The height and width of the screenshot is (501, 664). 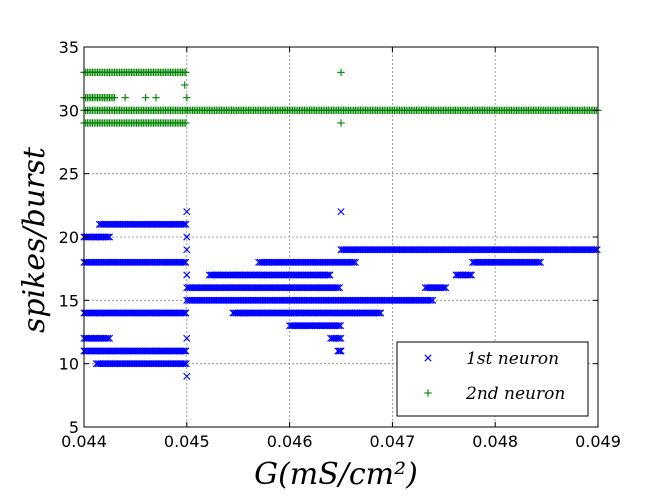 I want to click on x-tick-label: 0.044, so click(x=84, y=441).